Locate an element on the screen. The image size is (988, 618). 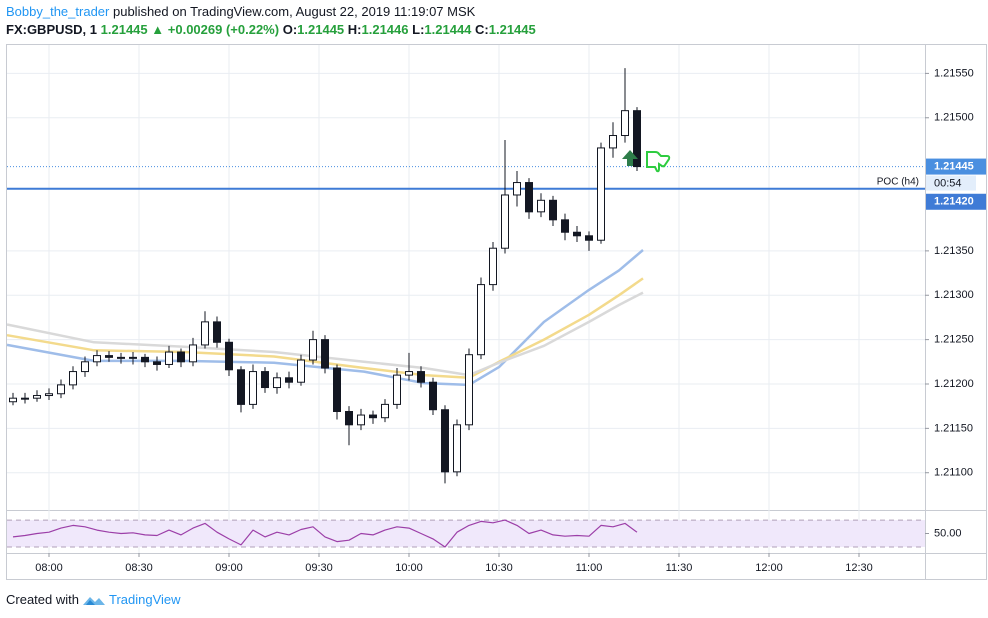
change: +0.00269 (+0.22%) is located at coordinates (223, 29).